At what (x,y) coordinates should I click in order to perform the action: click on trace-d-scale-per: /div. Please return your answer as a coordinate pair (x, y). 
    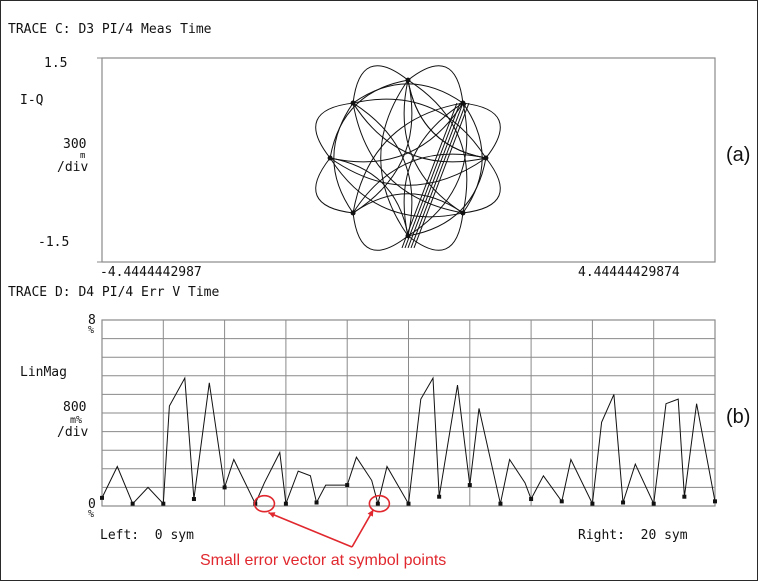
    Looking at the image, I should click on (73, 432).